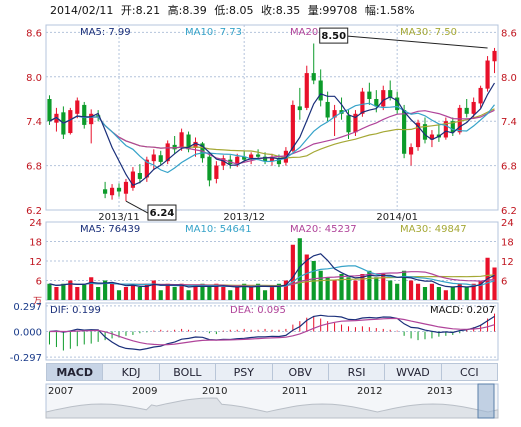 This screenshot has height=427, width=521. Describe the element at coordinates (509, 167) in the screenshot. I see `price-tick-right: 6.8` at that location.